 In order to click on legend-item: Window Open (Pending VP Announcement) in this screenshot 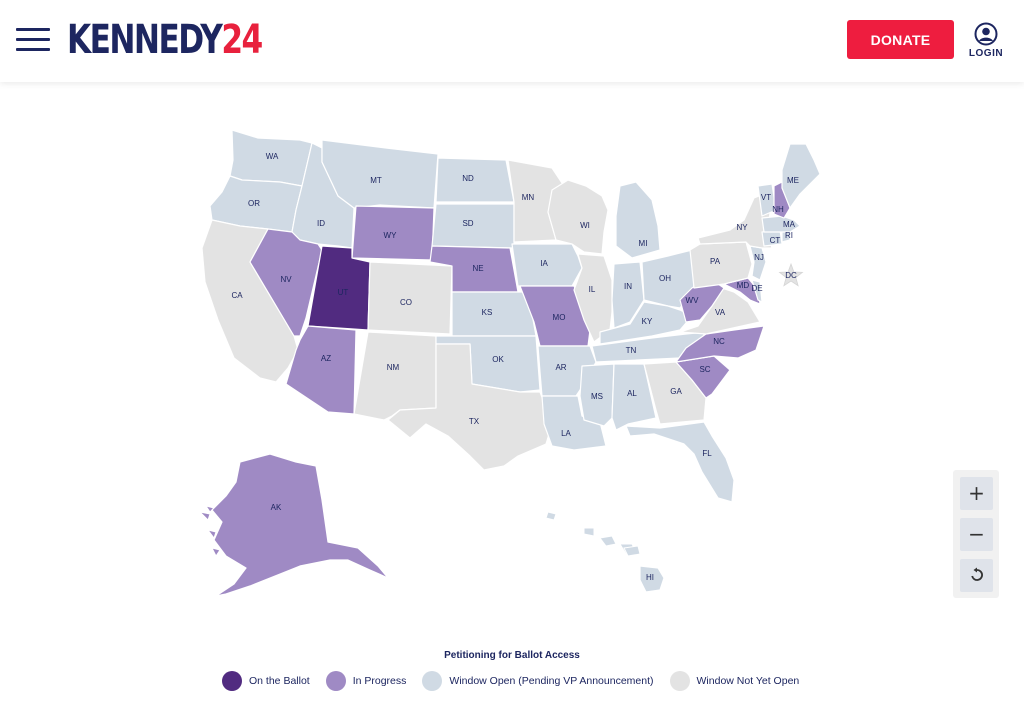, I will do `click(538, 681)`.